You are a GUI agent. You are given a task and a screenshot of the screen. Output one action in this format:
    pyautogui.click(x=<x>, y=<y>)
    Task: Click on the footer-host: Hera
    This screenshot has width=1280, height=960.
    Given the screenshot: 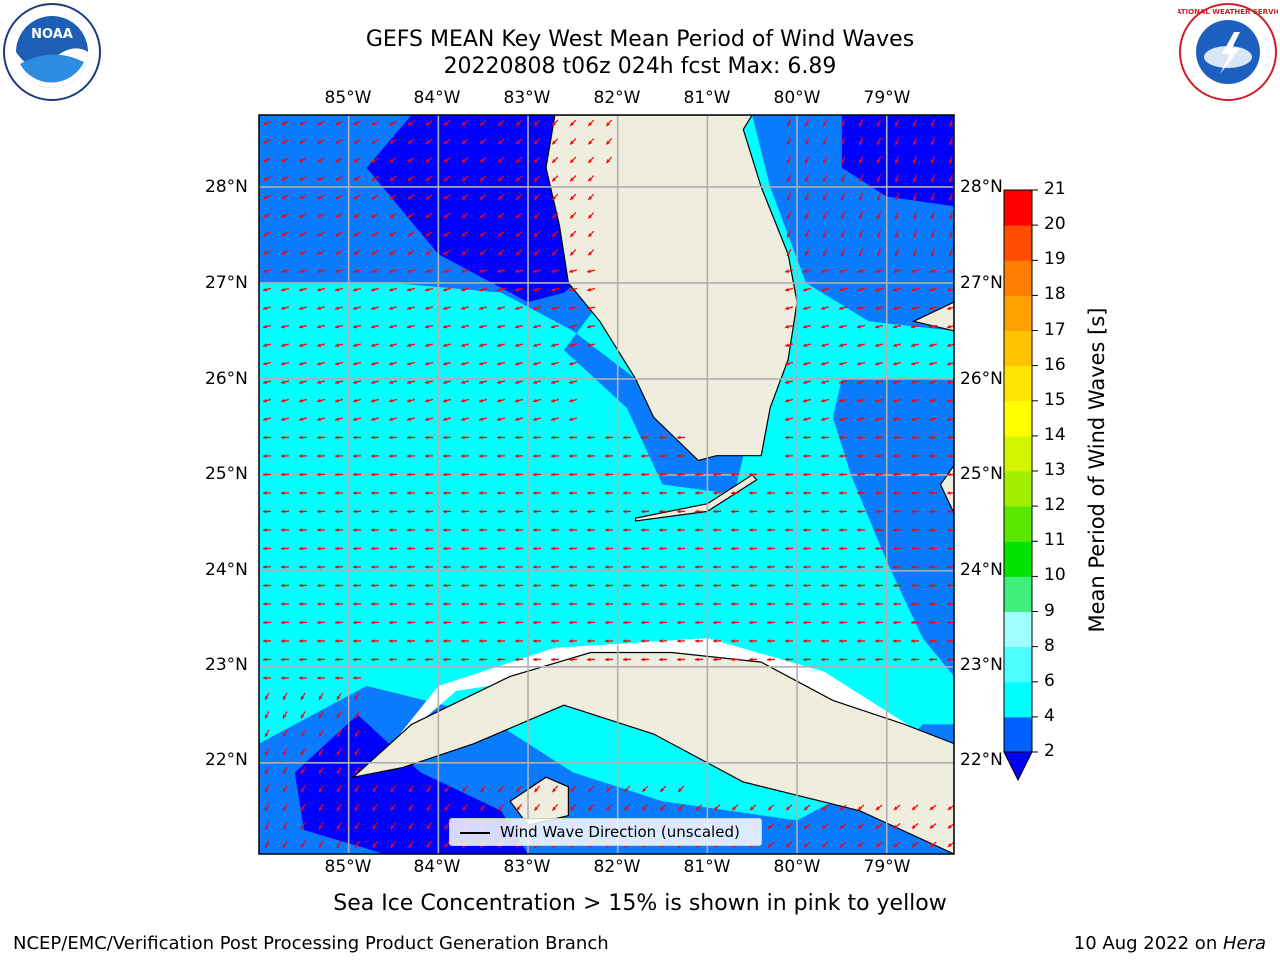 What is the action you would take?
    pyautogui.click(x=1244, y=943)
    